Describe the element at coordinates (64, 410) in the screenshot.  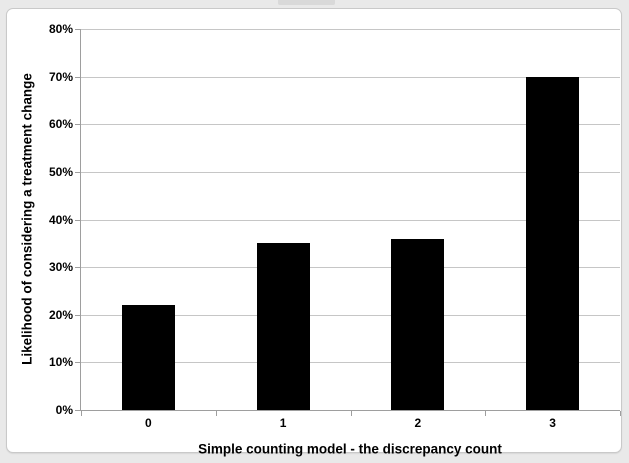
I see `y-tick-label: 0%` at that location.